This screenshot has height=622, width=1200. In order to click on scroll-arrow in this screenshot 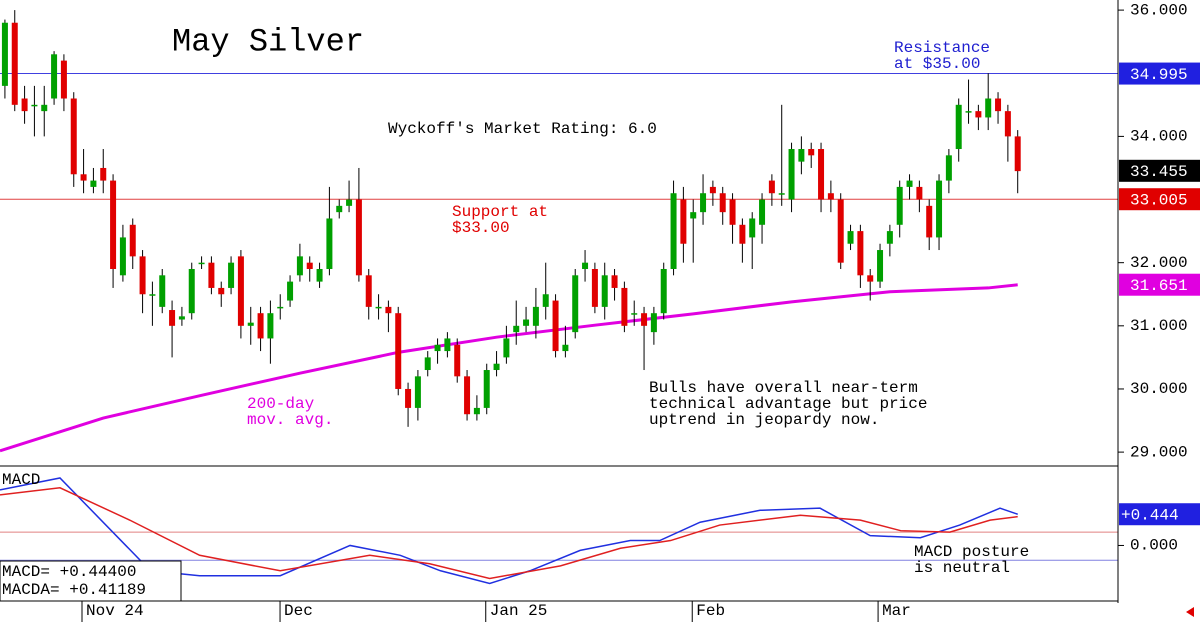, I will do `click(1190, 612)`.